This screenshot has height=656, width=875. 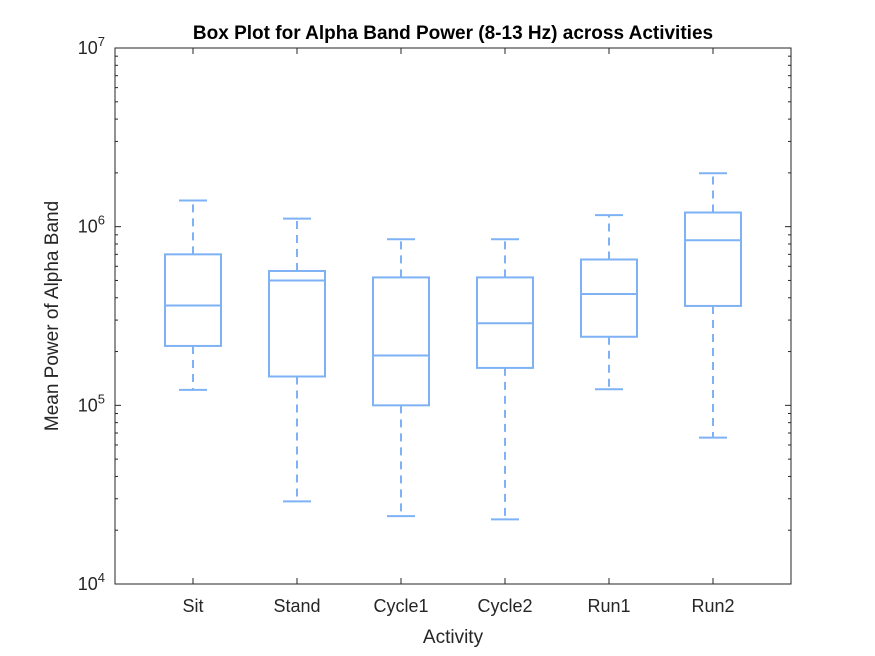 I want to click on y-tick-label: 10⁵, so click(x=91, y=403).